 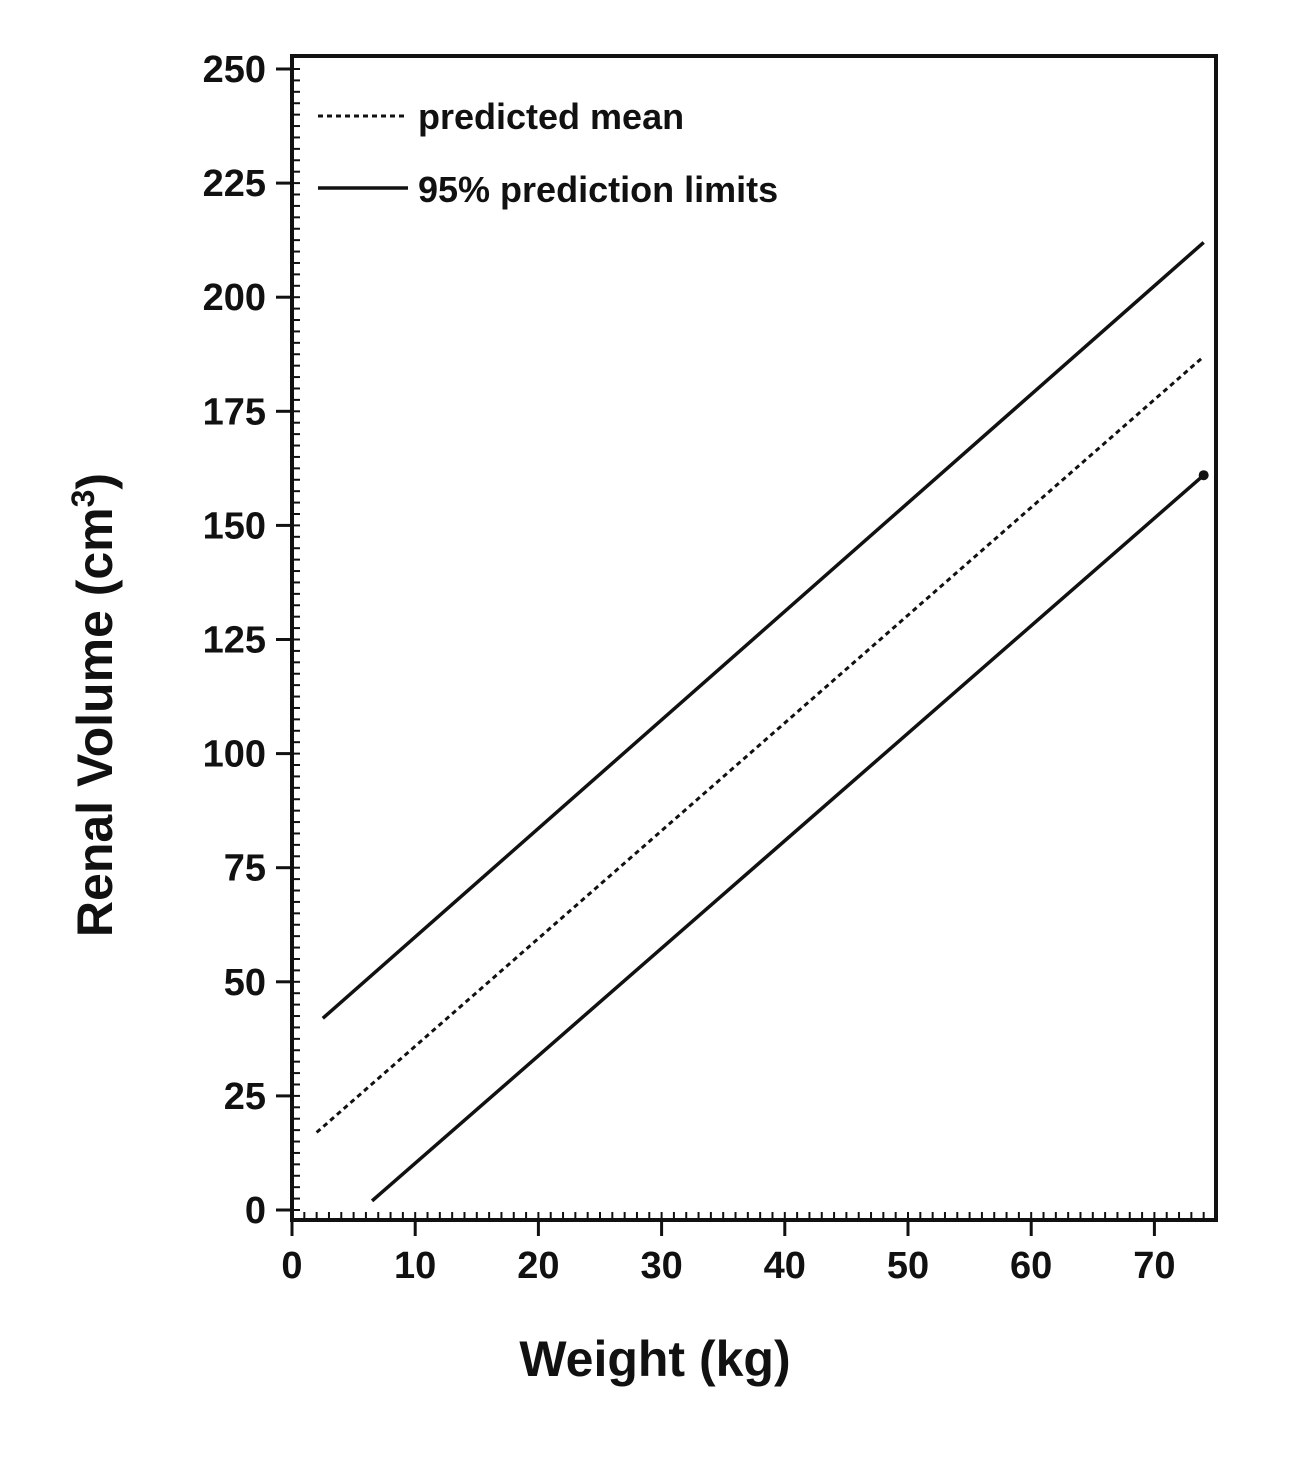 What do you see at coordinates (548, 153) in the screenshot?
I see `legend: predicted mean 95% prediction limits` at bounding box center [548, 153].